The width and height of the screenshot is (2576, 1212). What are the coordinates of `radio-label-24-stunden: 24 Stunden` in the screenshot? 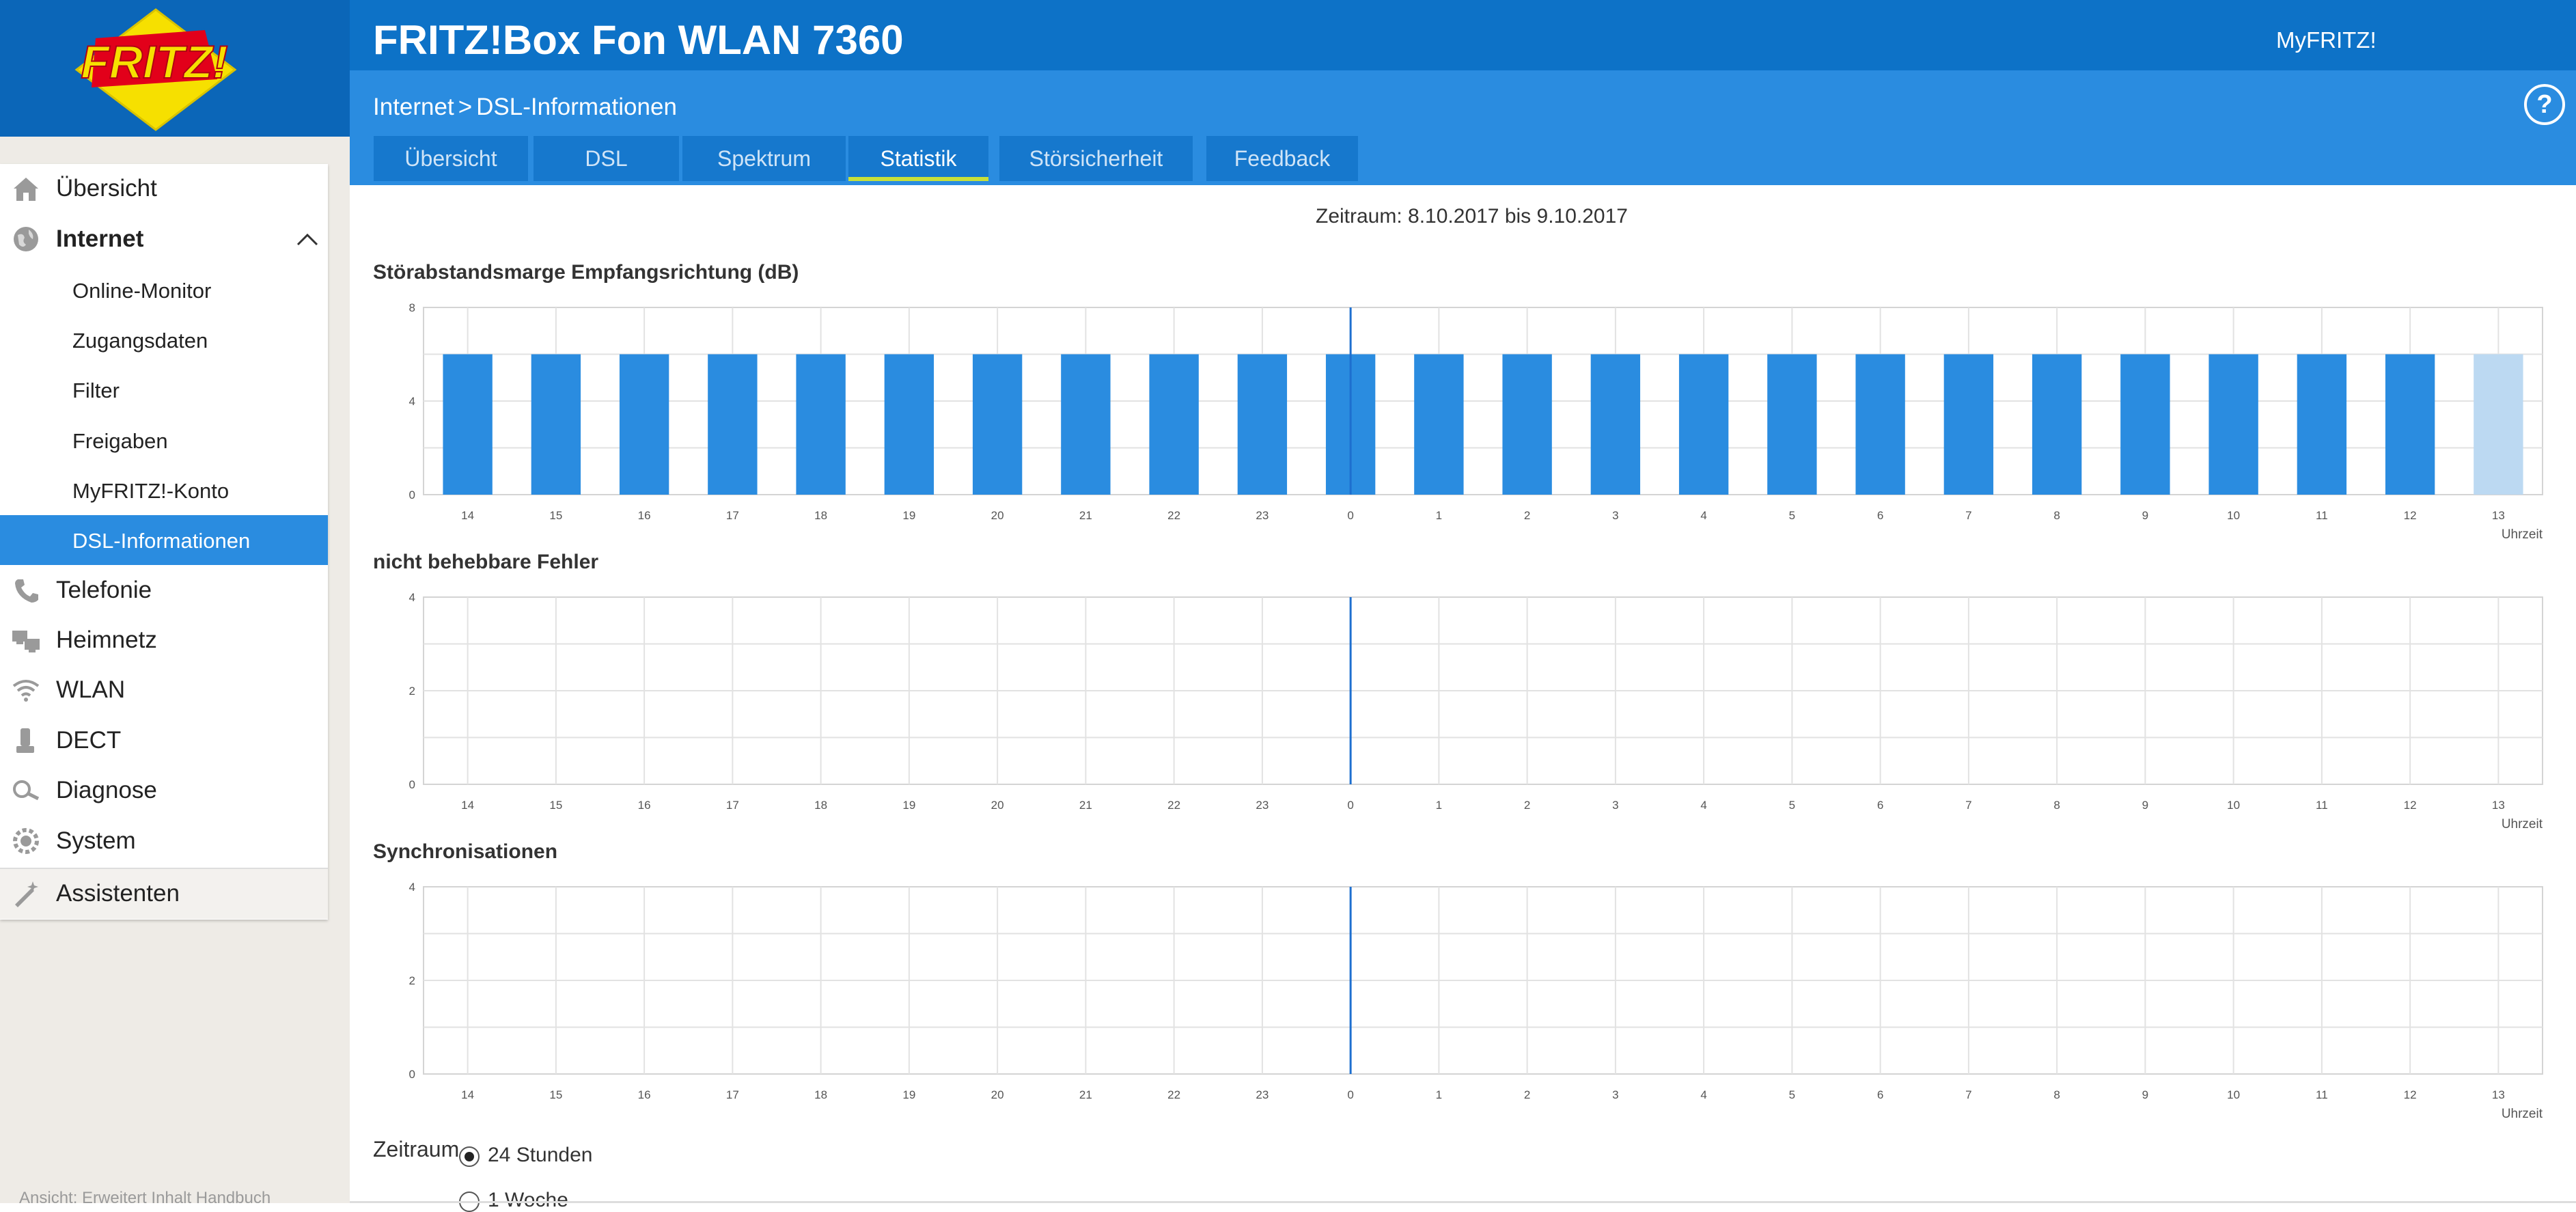 It's located at (540, 1155).